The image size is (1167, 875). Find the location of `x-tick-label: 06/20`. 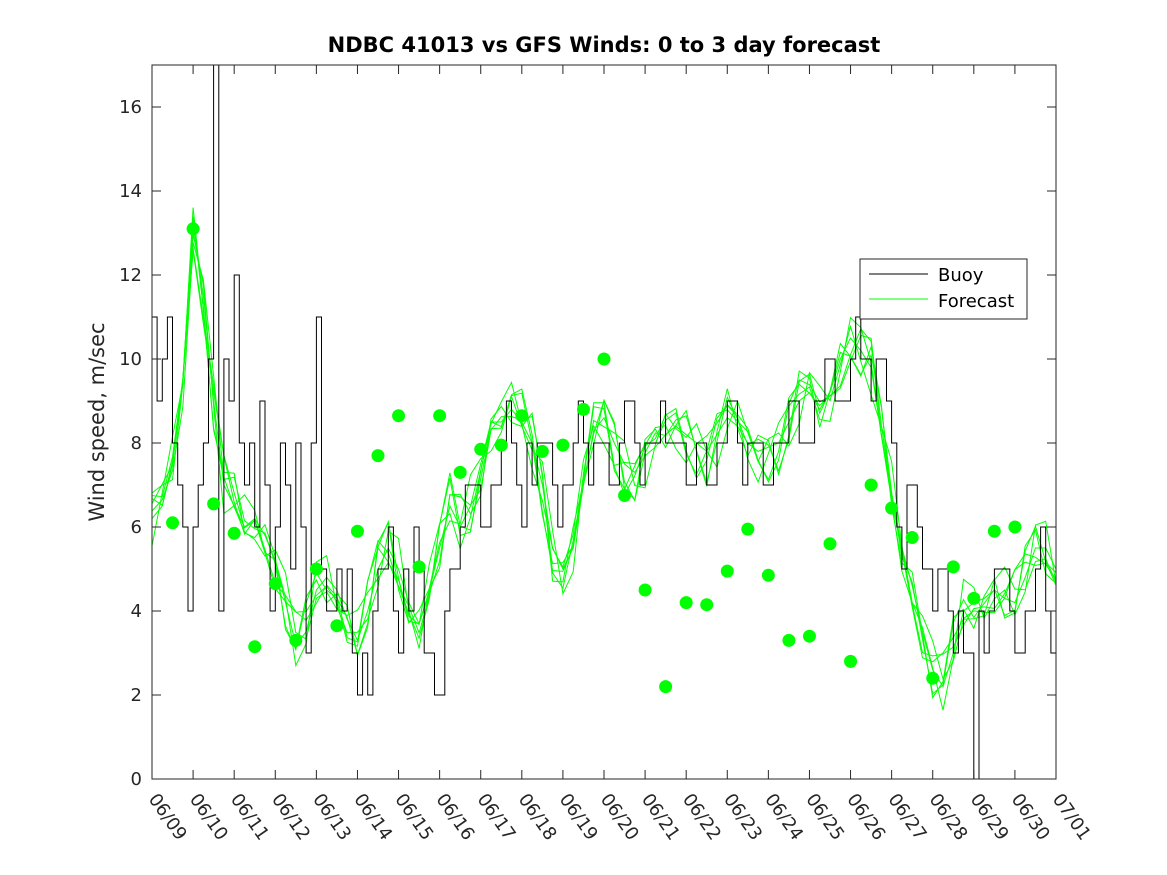

x-tick-label: 06/20 is located at coordinates (619, 817).